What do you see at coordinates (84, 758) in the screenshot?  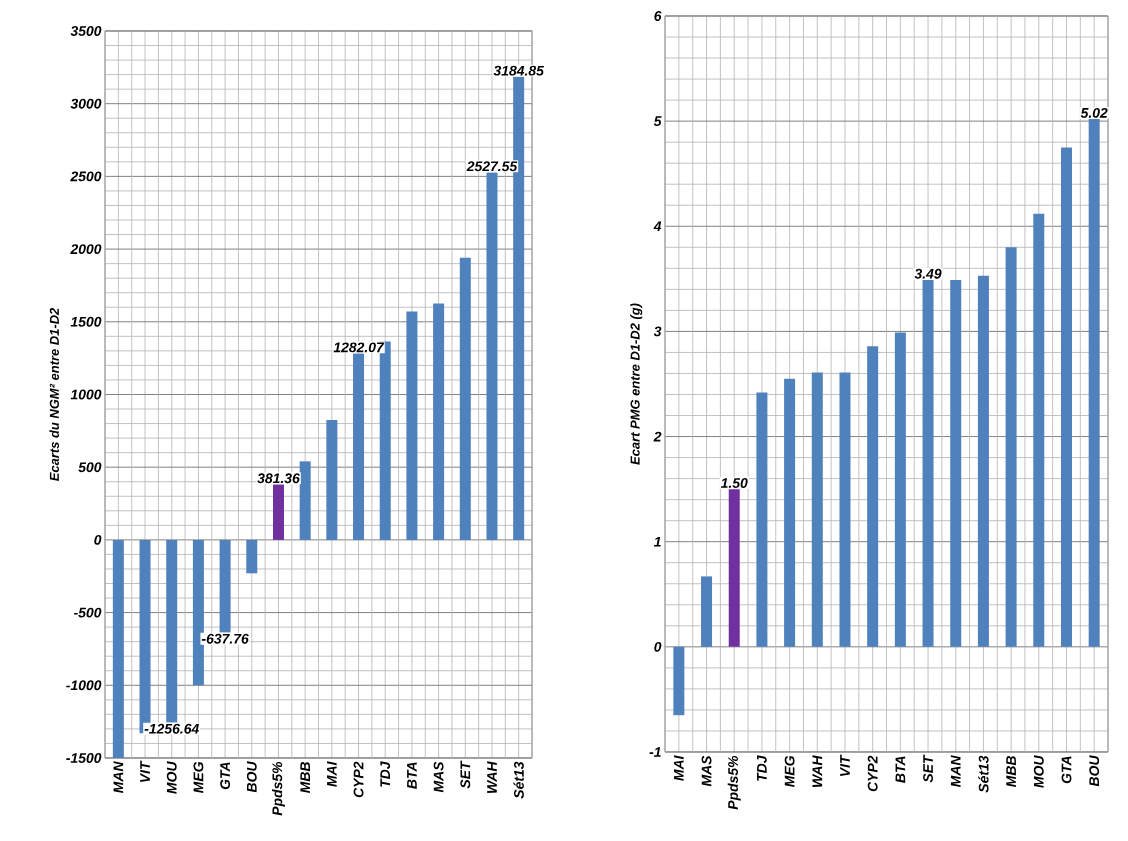 I see `y-tick-label: -1500` at bounding box center [84, 758].